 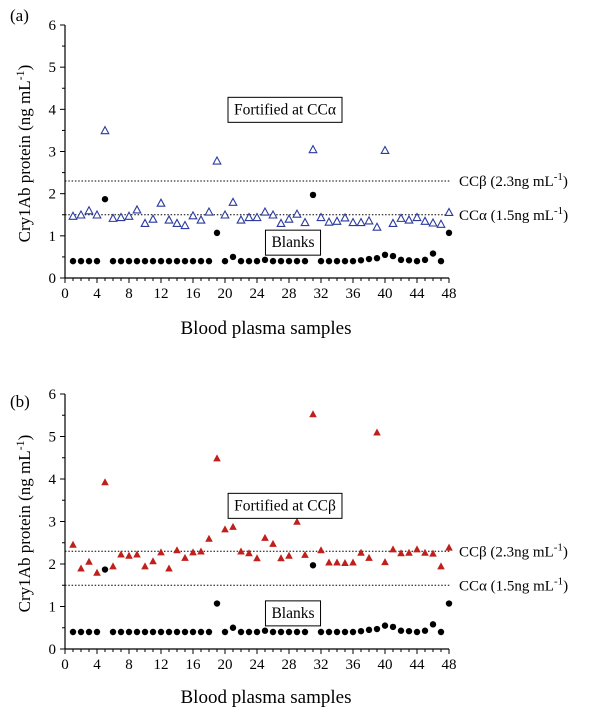 What do you see at coordinates (53, 68) in the screenshot?
I see `y-tick-label: 5` at bounding box center [53, 68].